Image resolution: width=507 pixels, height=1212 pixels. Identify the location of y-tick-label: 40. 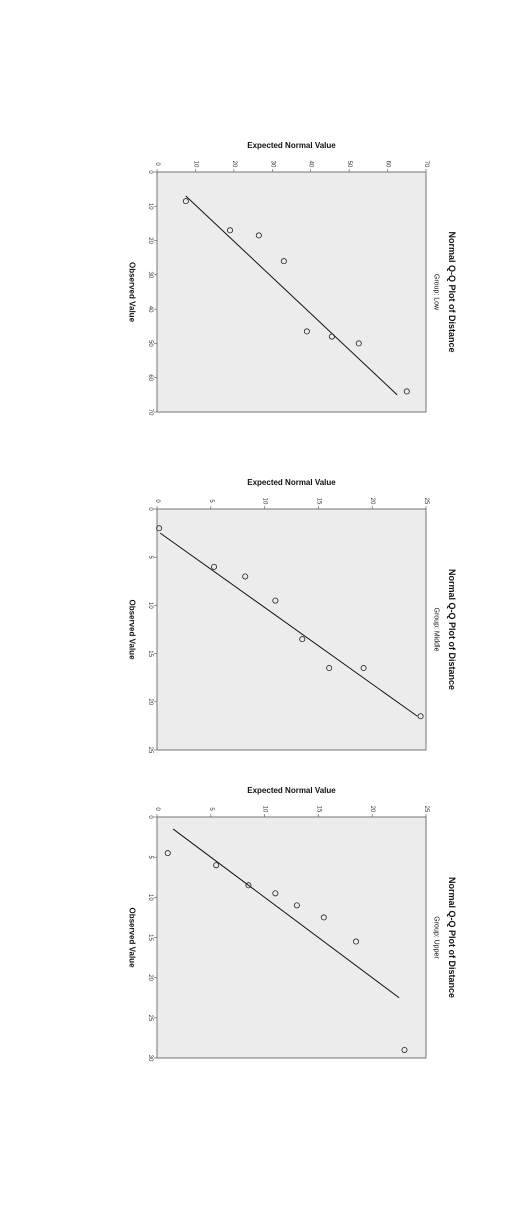
(311, 164).